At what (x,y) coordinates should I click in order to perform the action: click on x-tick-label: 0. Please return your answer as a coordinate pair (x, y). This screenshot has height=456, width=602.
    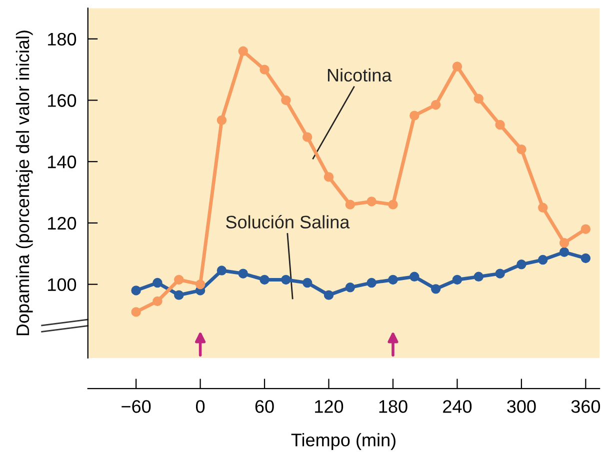
    Looking at the image, I should click on (200, 406).